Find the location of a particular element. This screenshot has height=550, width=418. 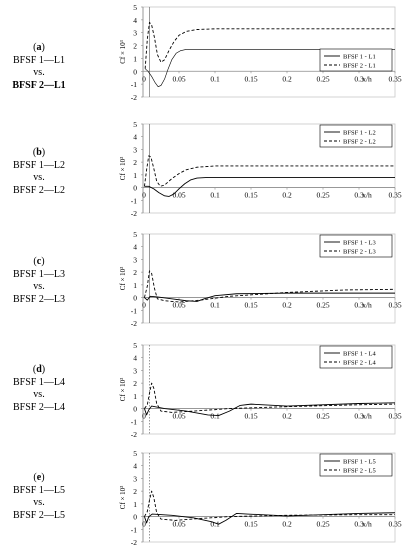

panel-caption-line1: BFSF 1—L4 is located at coordinates (39, 382).